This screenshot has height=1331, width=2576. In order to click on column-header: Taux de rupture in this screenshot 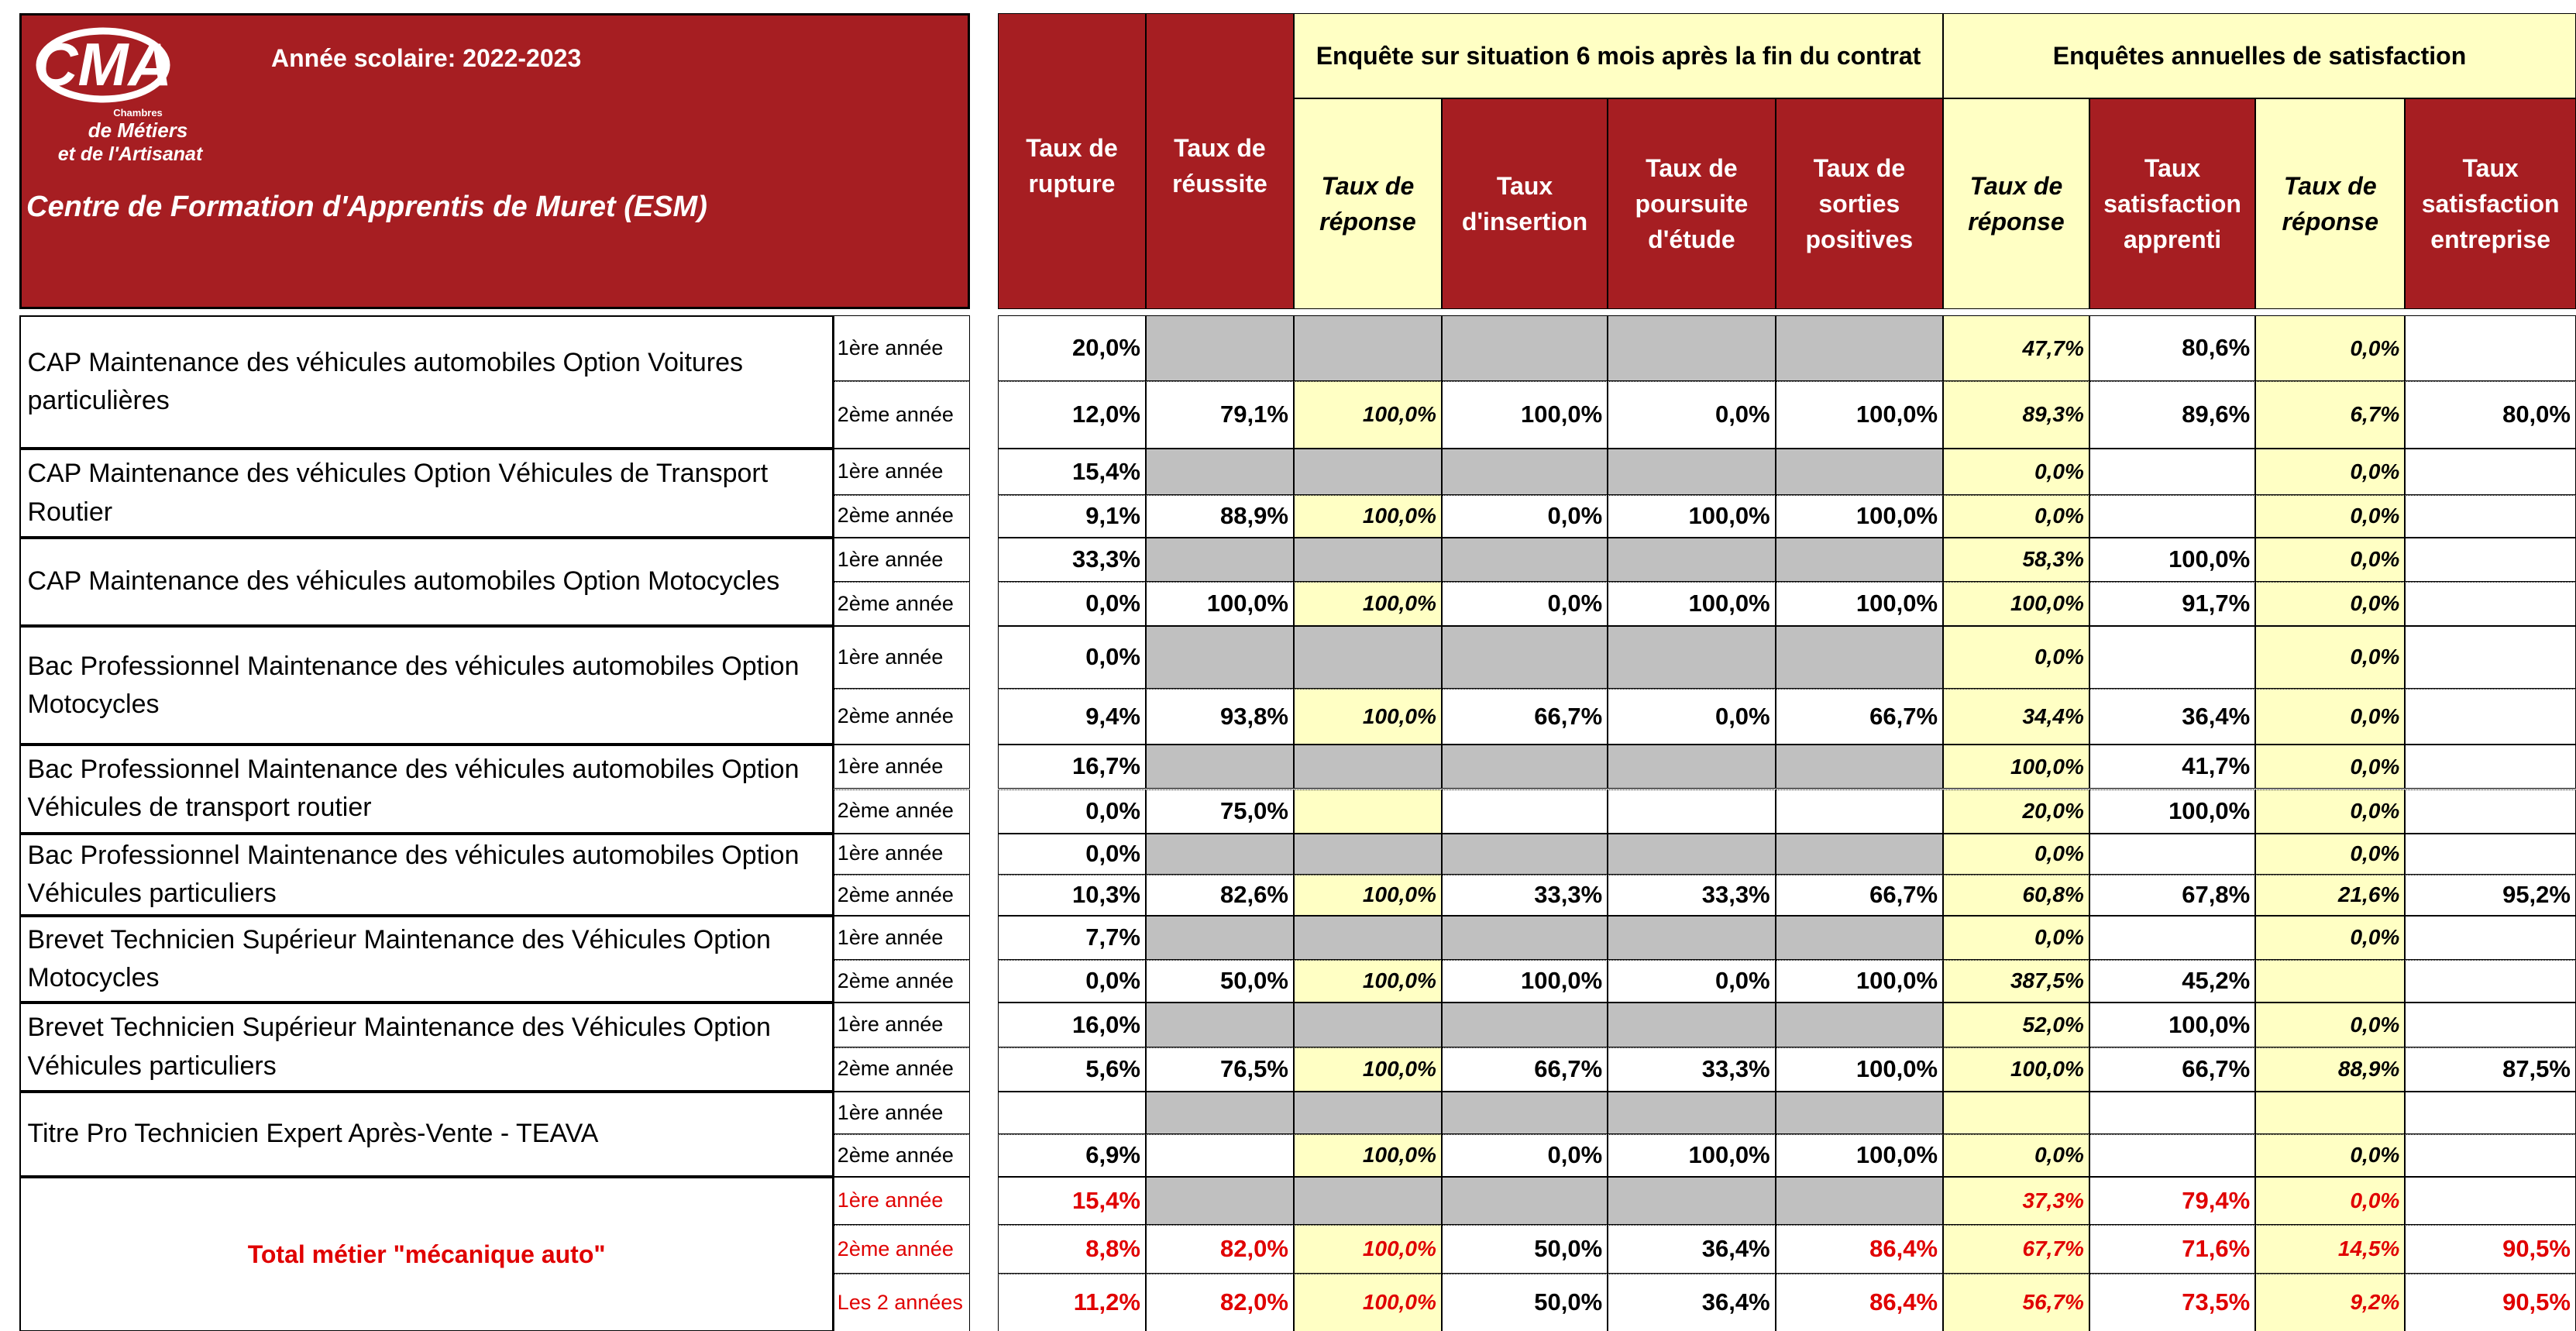, I will do `click(1071, 161)`.